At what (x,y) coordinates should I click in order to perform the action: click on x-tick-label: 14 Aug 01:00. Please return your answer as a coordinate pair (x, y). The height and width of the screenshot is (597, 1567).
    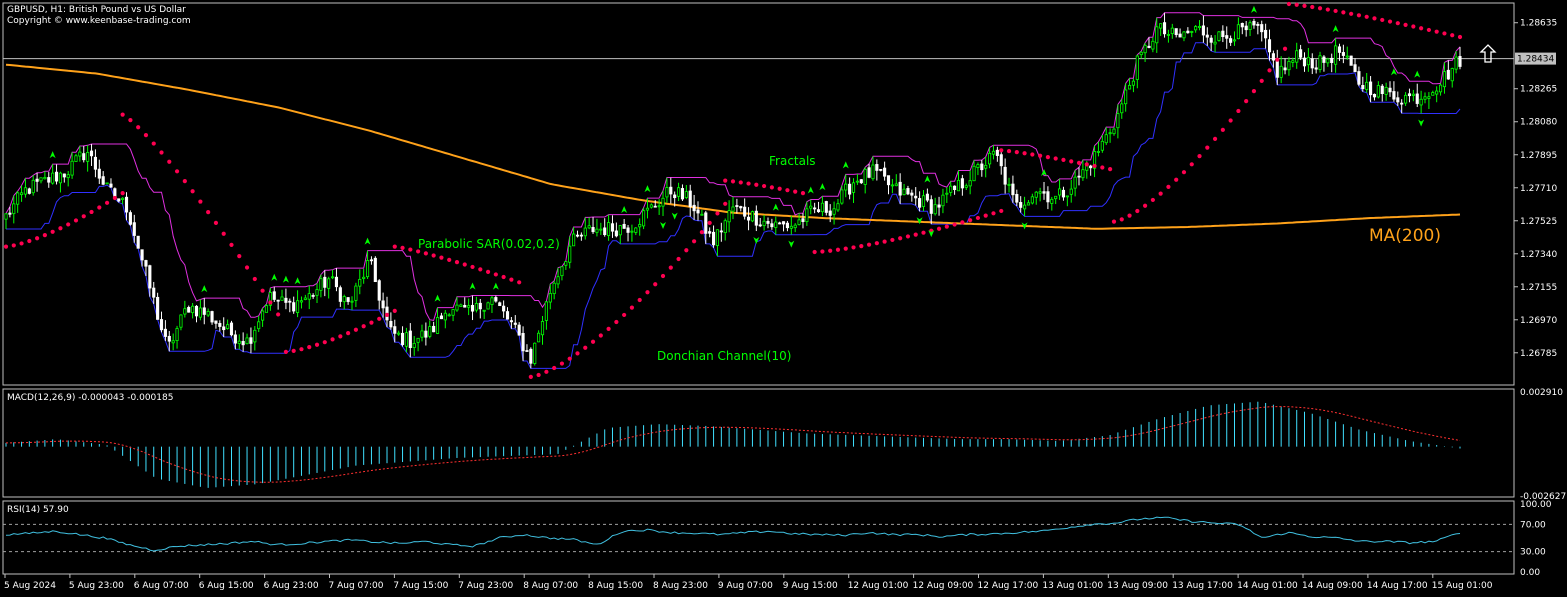
    Looking at the image, I should click on (1267, 586).